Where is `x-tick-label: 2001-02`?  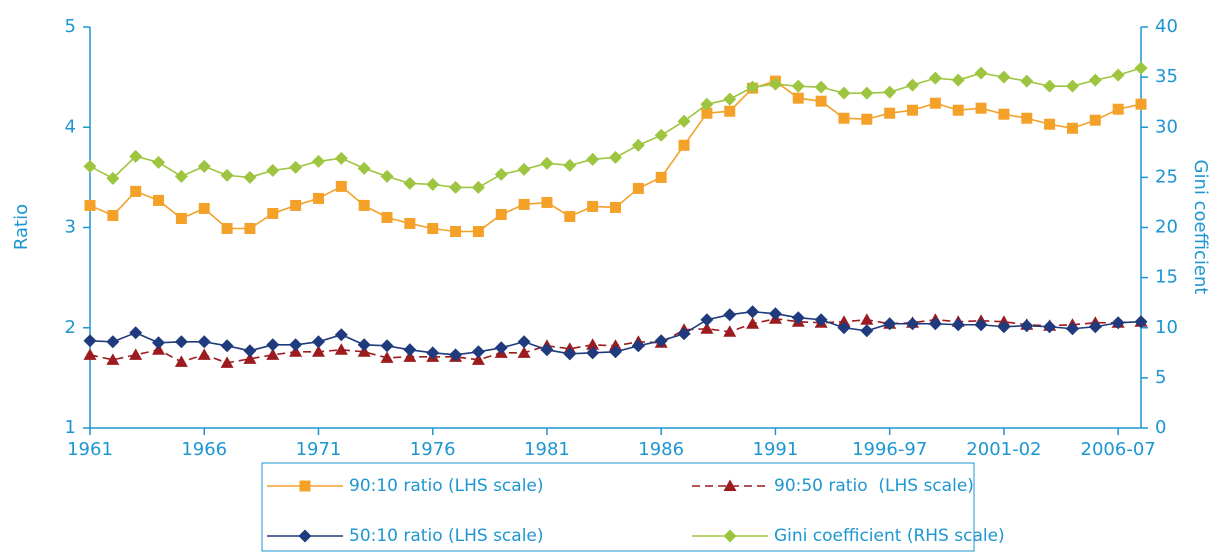
x-tick-label: 2001-02 is located at coordinates (1003, 449).